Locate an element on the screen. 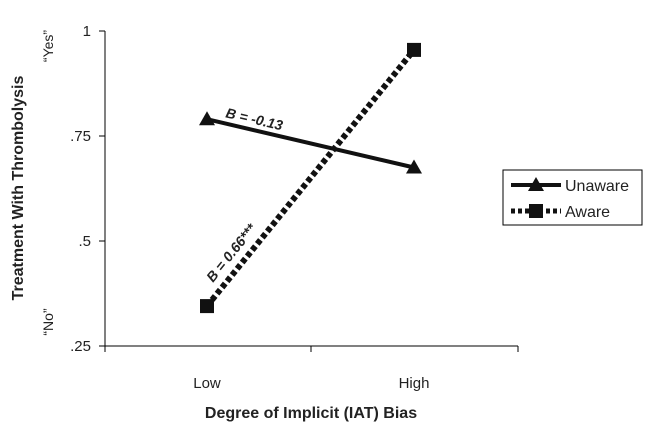 The width and height of the screenshot is (647, 426). legend-label-unaware: Unaware is located at coordinates (597, 186).